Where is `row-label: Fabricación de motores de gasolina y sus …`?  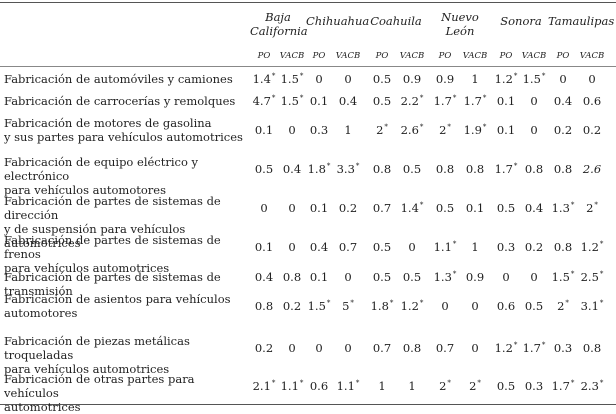 row-label: Fabricación de motores de gasolina y sus … is located at coordinates (124, 130).